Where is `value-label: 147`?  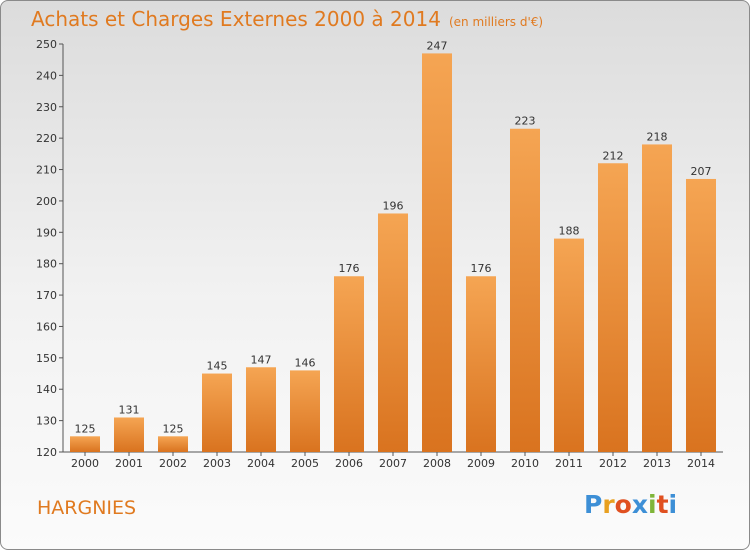
value-label: 147 is located at coordinates (261, 359).